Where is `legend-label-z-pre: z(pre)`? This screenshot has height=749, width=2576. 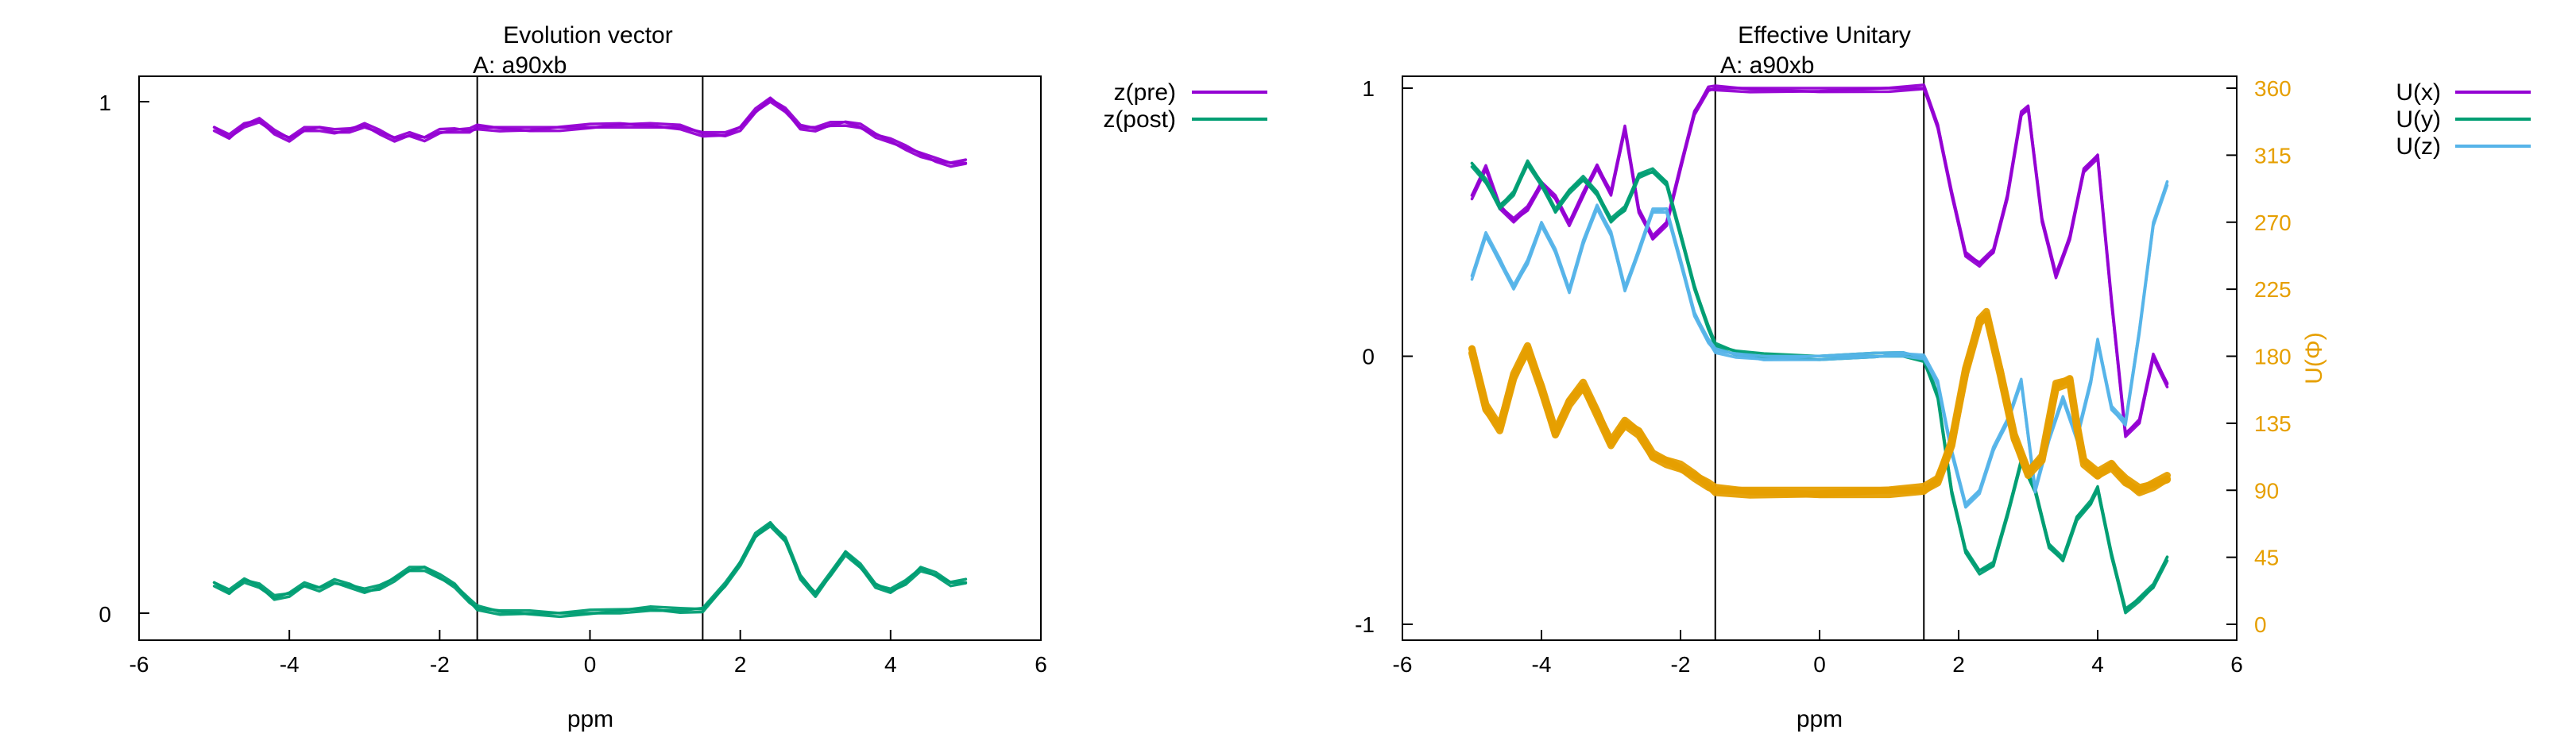 legend-label-z-pre: z(pre) is located at coordinates (1145, 92).